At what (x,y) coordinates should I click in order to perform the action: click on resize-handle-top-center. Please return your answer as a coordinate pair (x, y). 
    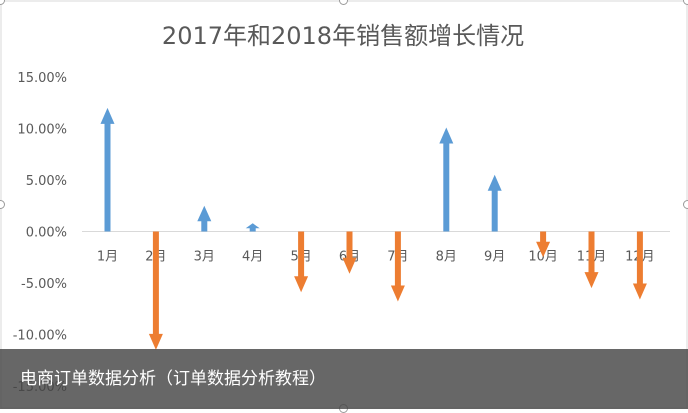
    Looking at the image, I should click on (343, 2).